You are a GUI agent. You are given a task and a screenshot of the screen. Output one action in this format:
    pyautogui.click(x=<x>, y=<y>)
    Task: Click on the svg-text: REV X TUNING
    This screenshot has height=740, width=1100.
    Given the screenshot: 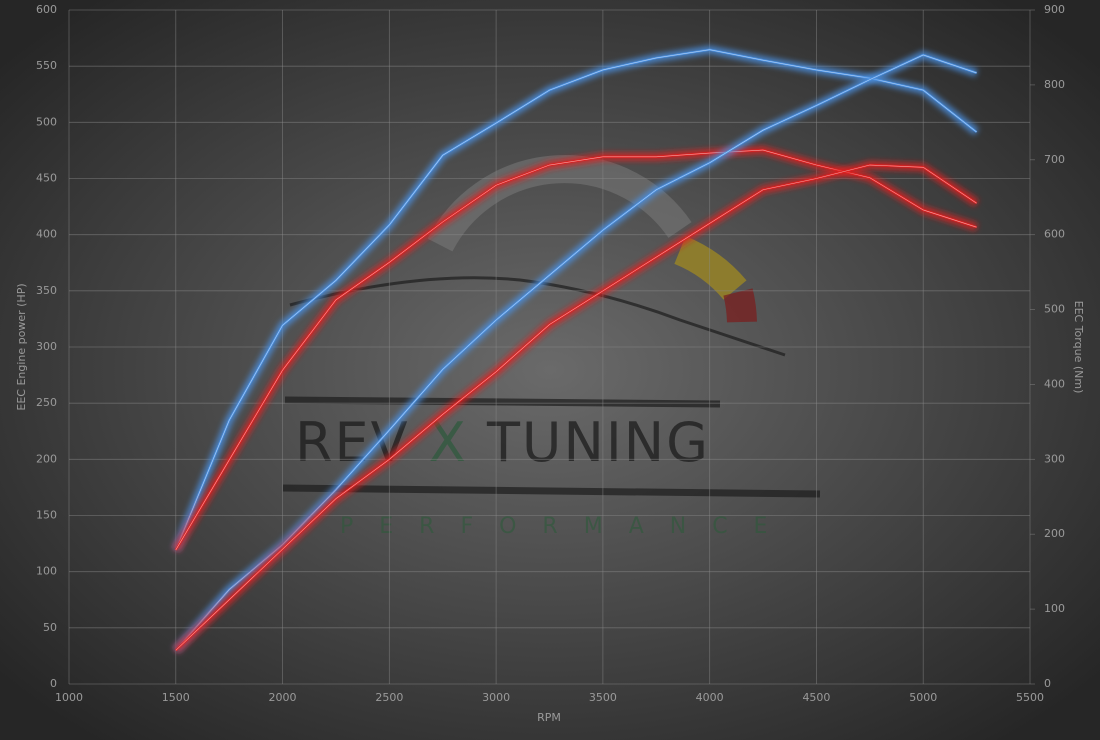 What is the action you would take?
    pyautogui.click(x=502, y=442)
    